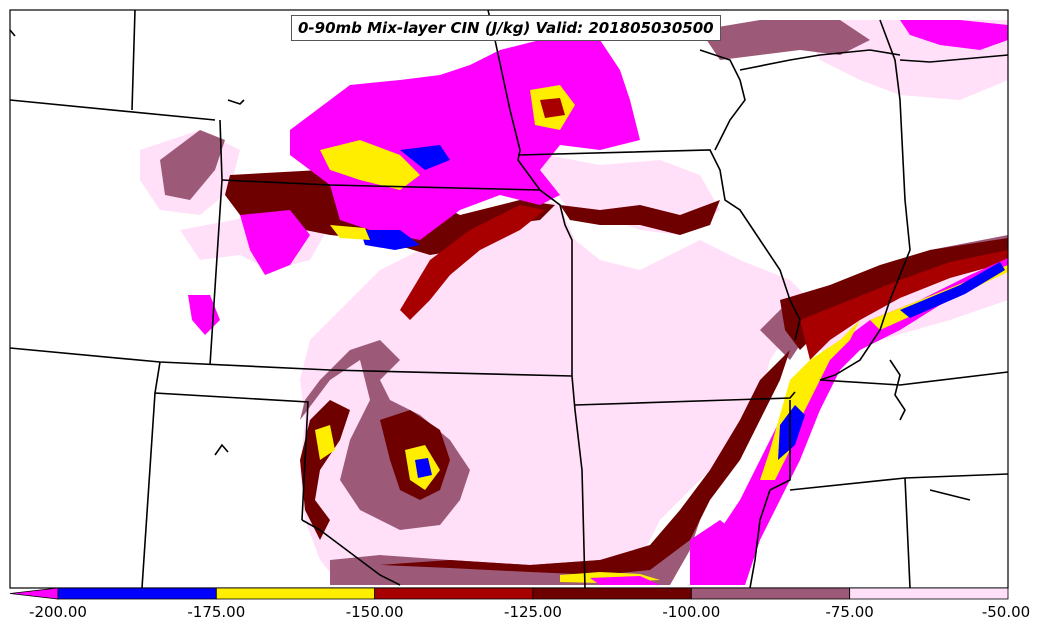 This screenshot has height=633, width=1044. What do you see at coordinates (325, 470) in the screenshot?
I see `cin-region-darkred-southwest` at bounding box center [325, 470].